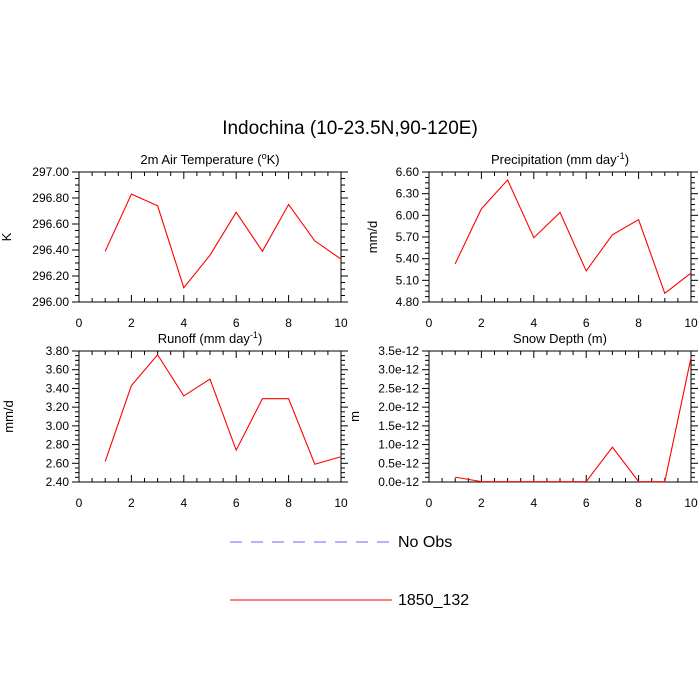 This screenshot has width=700, height=700. What do you see at coordinates (50, 198) in the screenshot?
I see `y-tick-label: 296.80` at bounding box center [50, 198].